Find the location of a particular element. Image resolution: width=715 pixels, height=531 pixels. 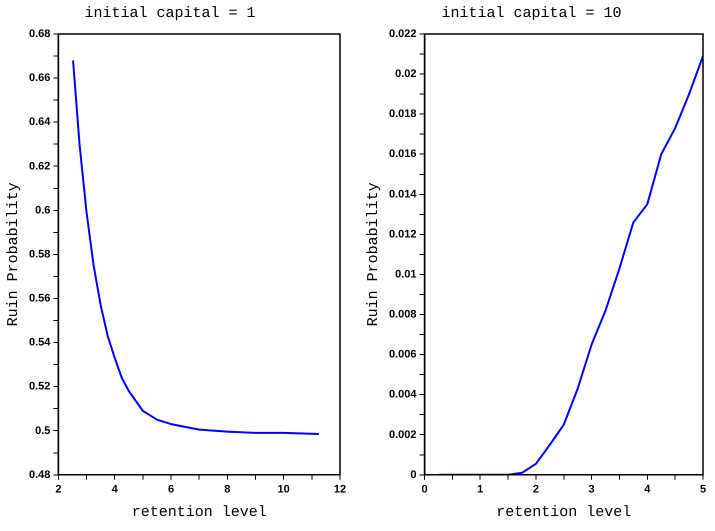

y-tick-label: 0.02 is located at coordinates (406, 74).